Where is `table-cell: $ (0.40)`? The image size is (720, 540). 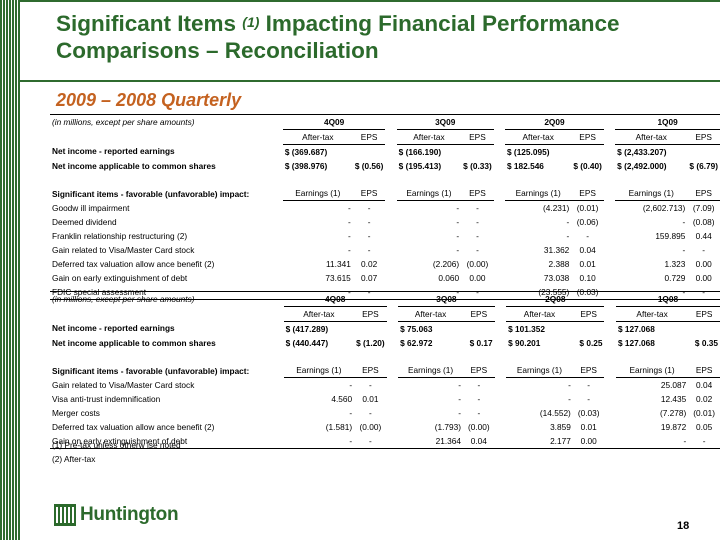 table-cell: $ (0.40) is located at coordinates (587, 165).